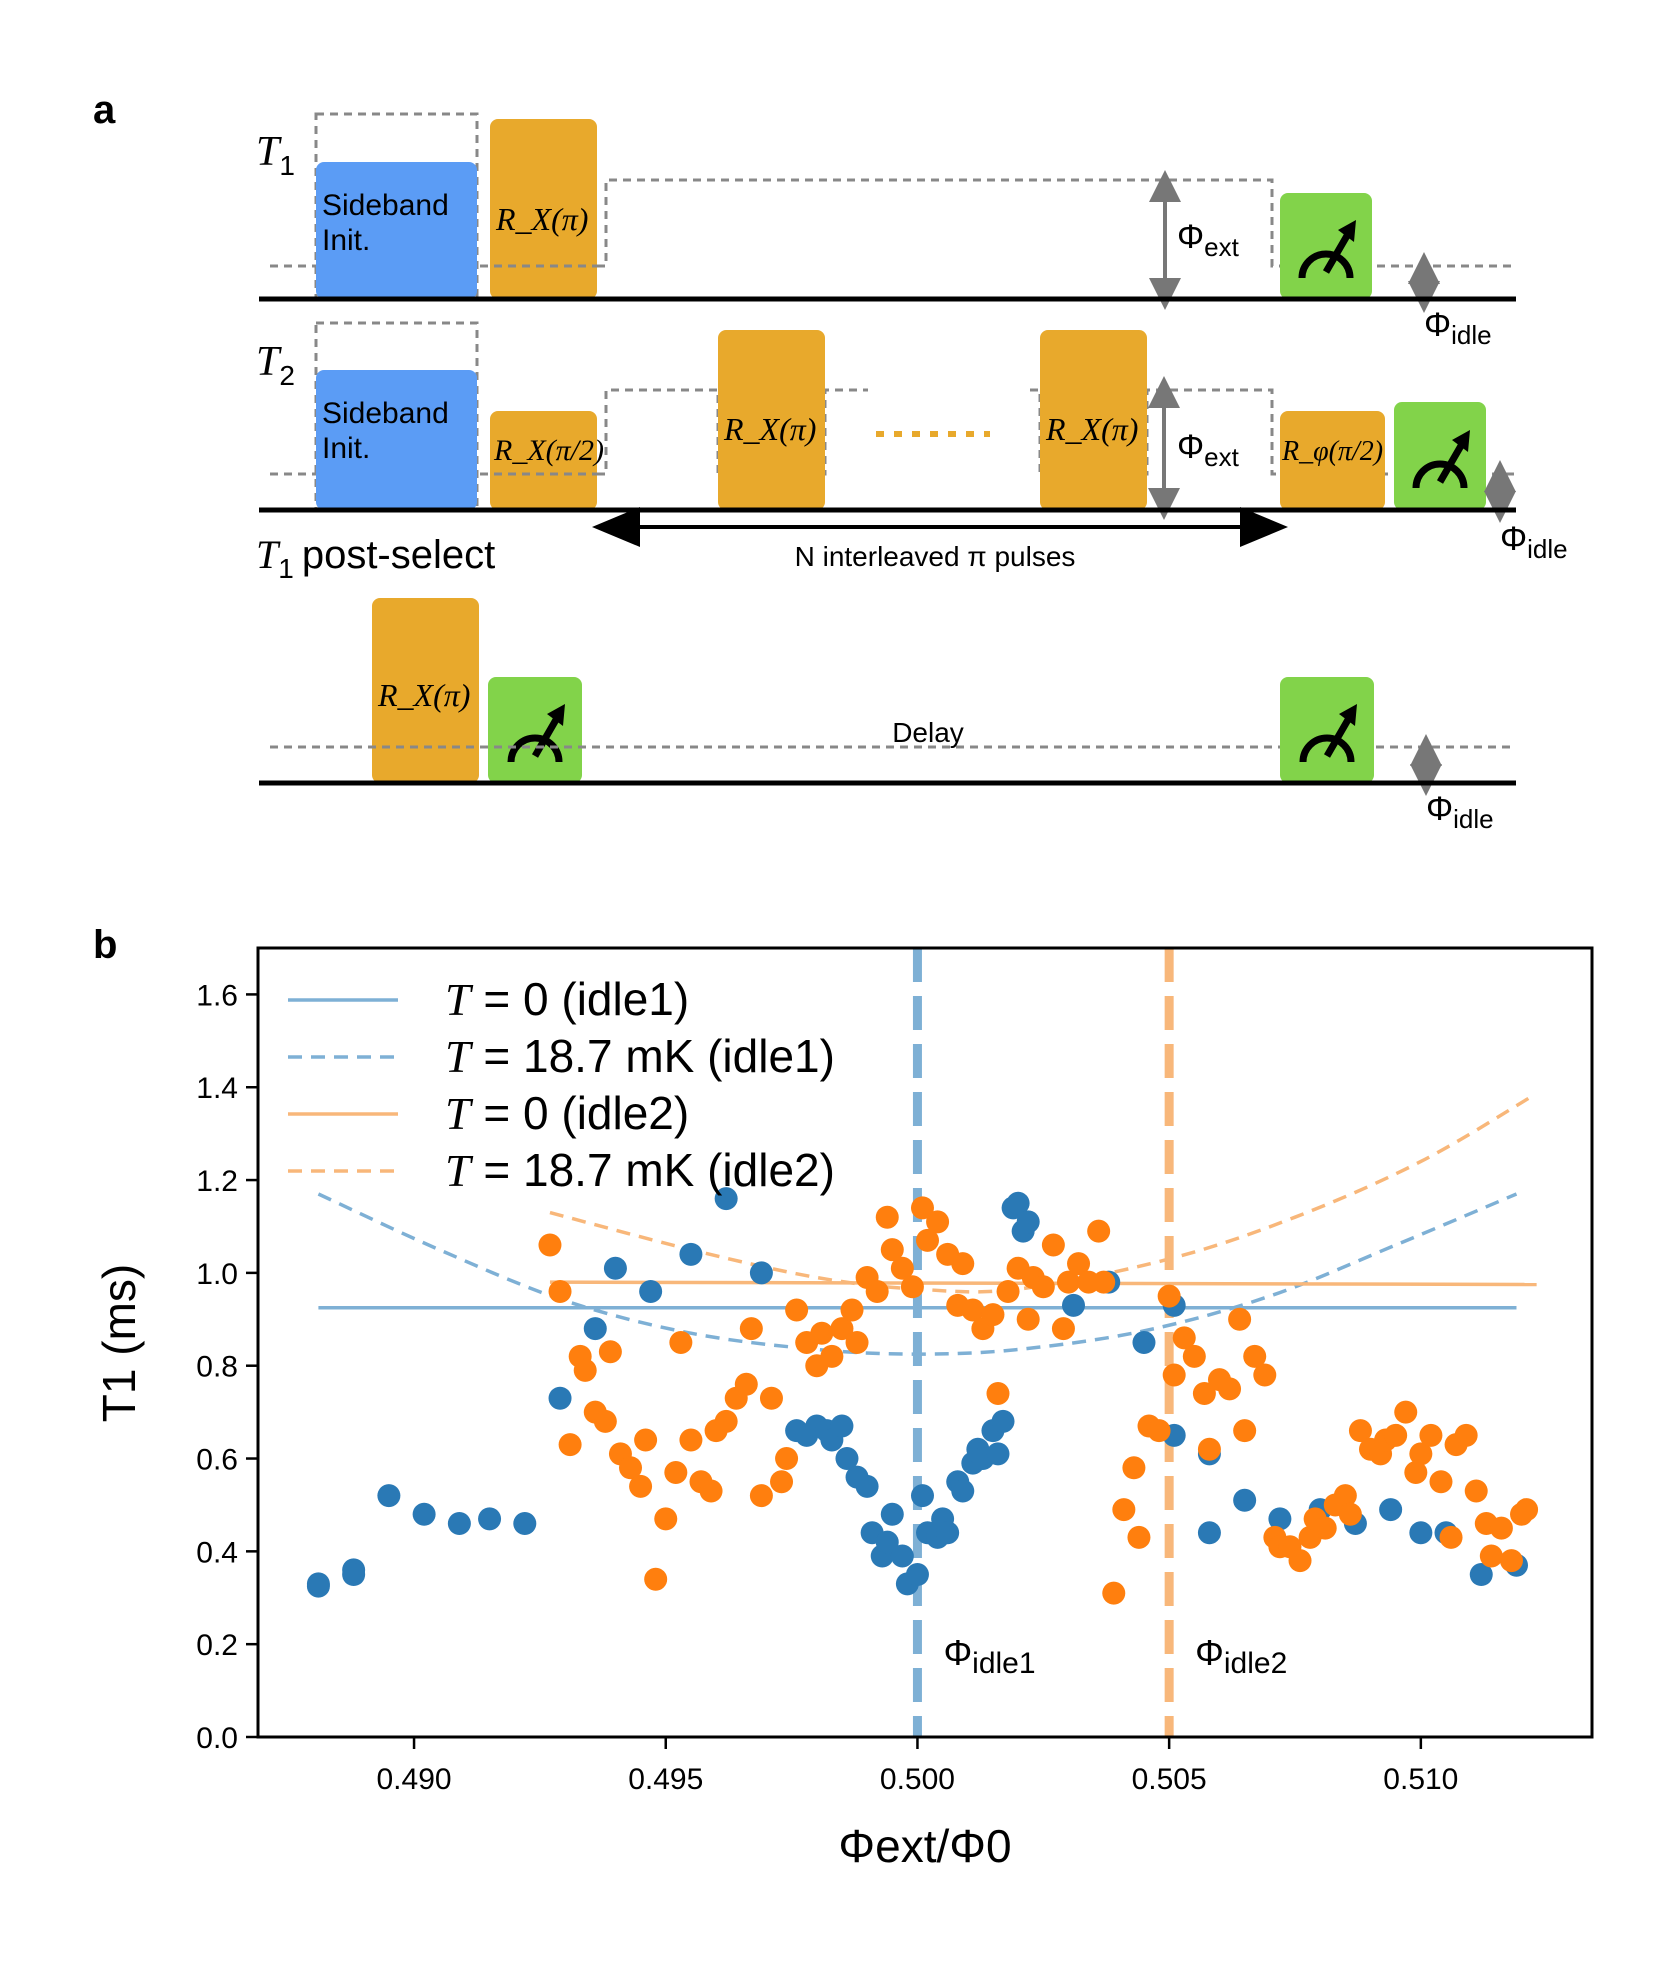 The width and height of the screenshot is (1661, 1968). Describe the element at coordinates (396, 440) in the screenshot. I see `row2-sideband-box` at that location.